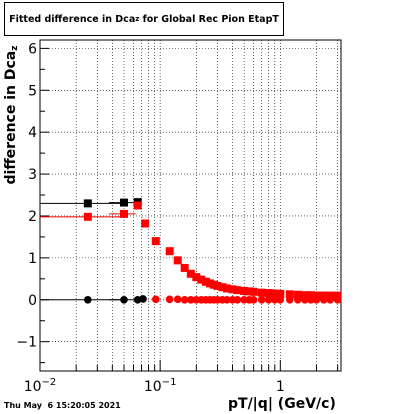  What do you see at coordinates (32, 217) in the screenshot?
I see `y-tick-label: 2` at bounding box center [32, 217].